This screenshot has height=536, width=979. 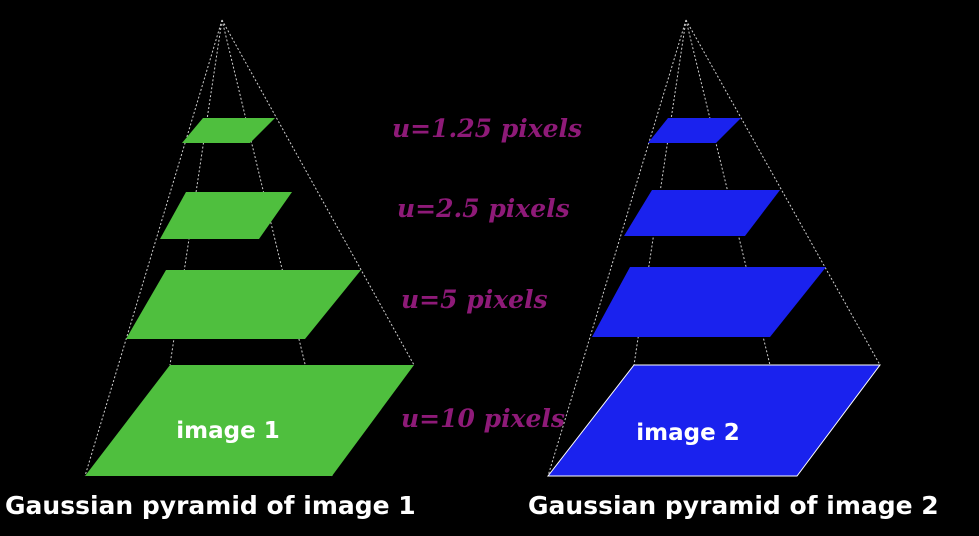 What do you see at coordinates (483, 208) in the screenshot?
I see `scale-label-level-2: u=2.5 pixels` at bounding box center [483, 208].